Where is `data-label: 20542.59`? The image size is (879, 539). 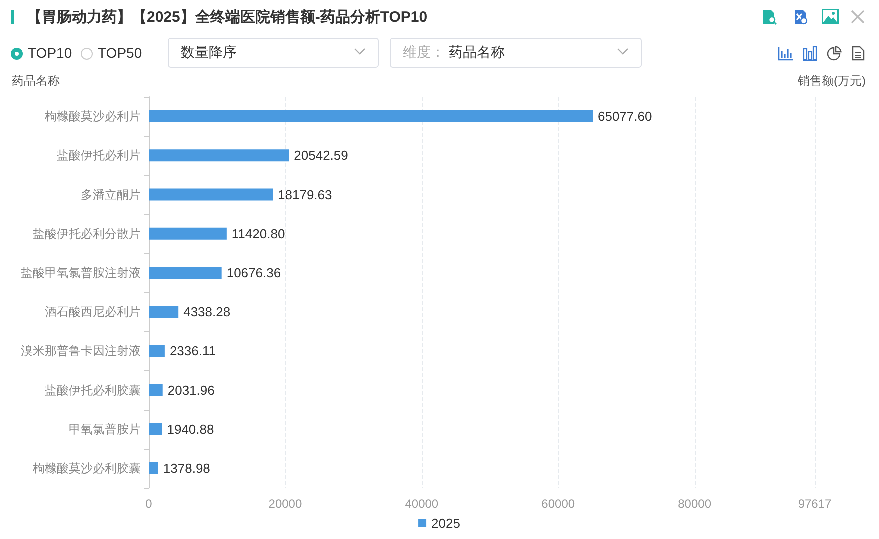 data-label: 20542.59 is located at coordinates (321, 156).